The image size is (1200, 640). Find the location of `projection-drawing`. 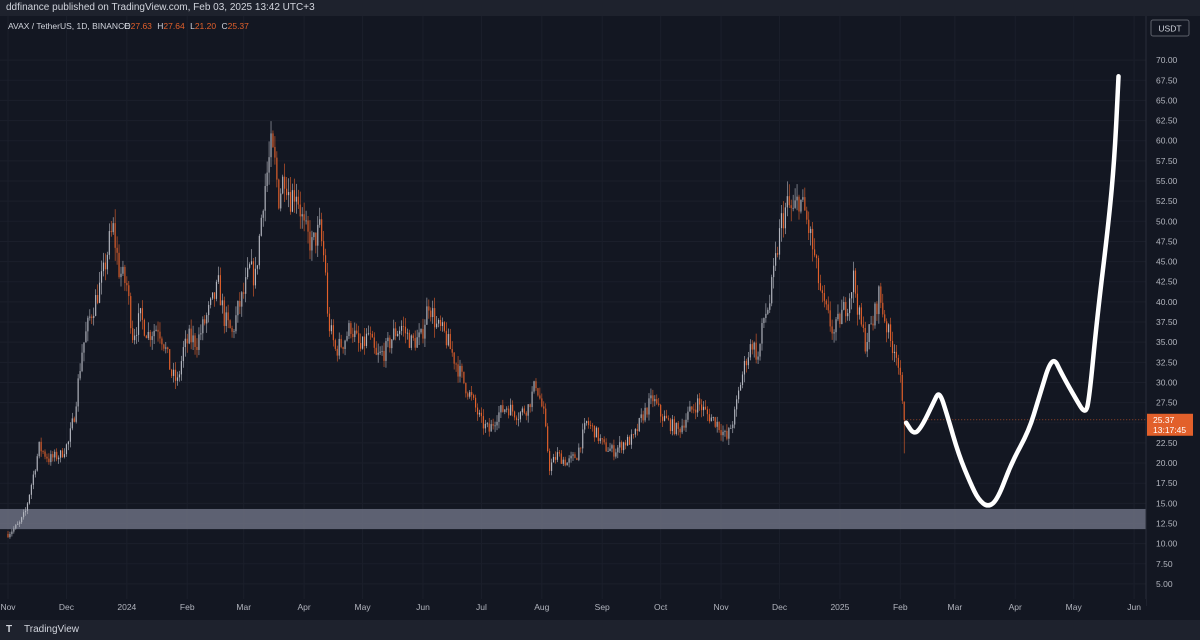

projection-drawing is located at coordinates (1012, 291).